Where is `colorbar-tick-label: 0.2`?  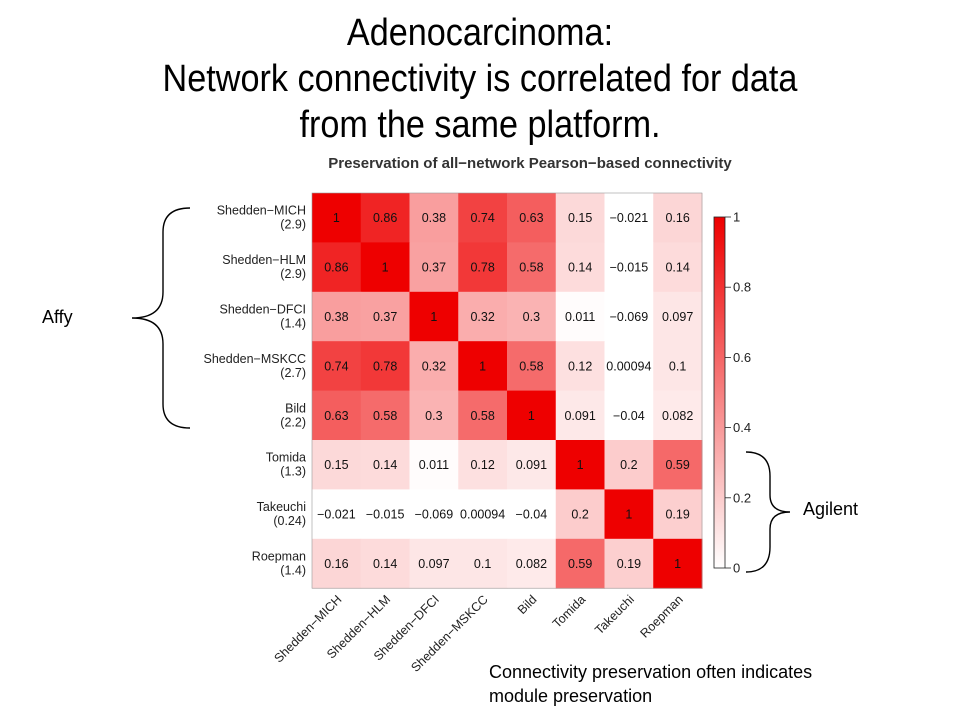
colorbar-tick-label: 0.2 is located at coordinates (742, 497).